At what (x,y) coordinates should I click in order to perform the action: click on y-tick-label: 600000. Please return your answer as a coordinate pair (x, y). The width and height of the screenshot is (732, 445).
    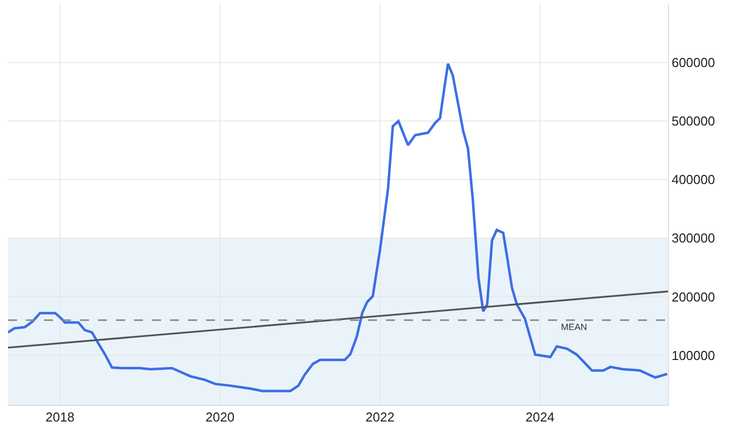
    Looking at the image, I should click on (693, 62).